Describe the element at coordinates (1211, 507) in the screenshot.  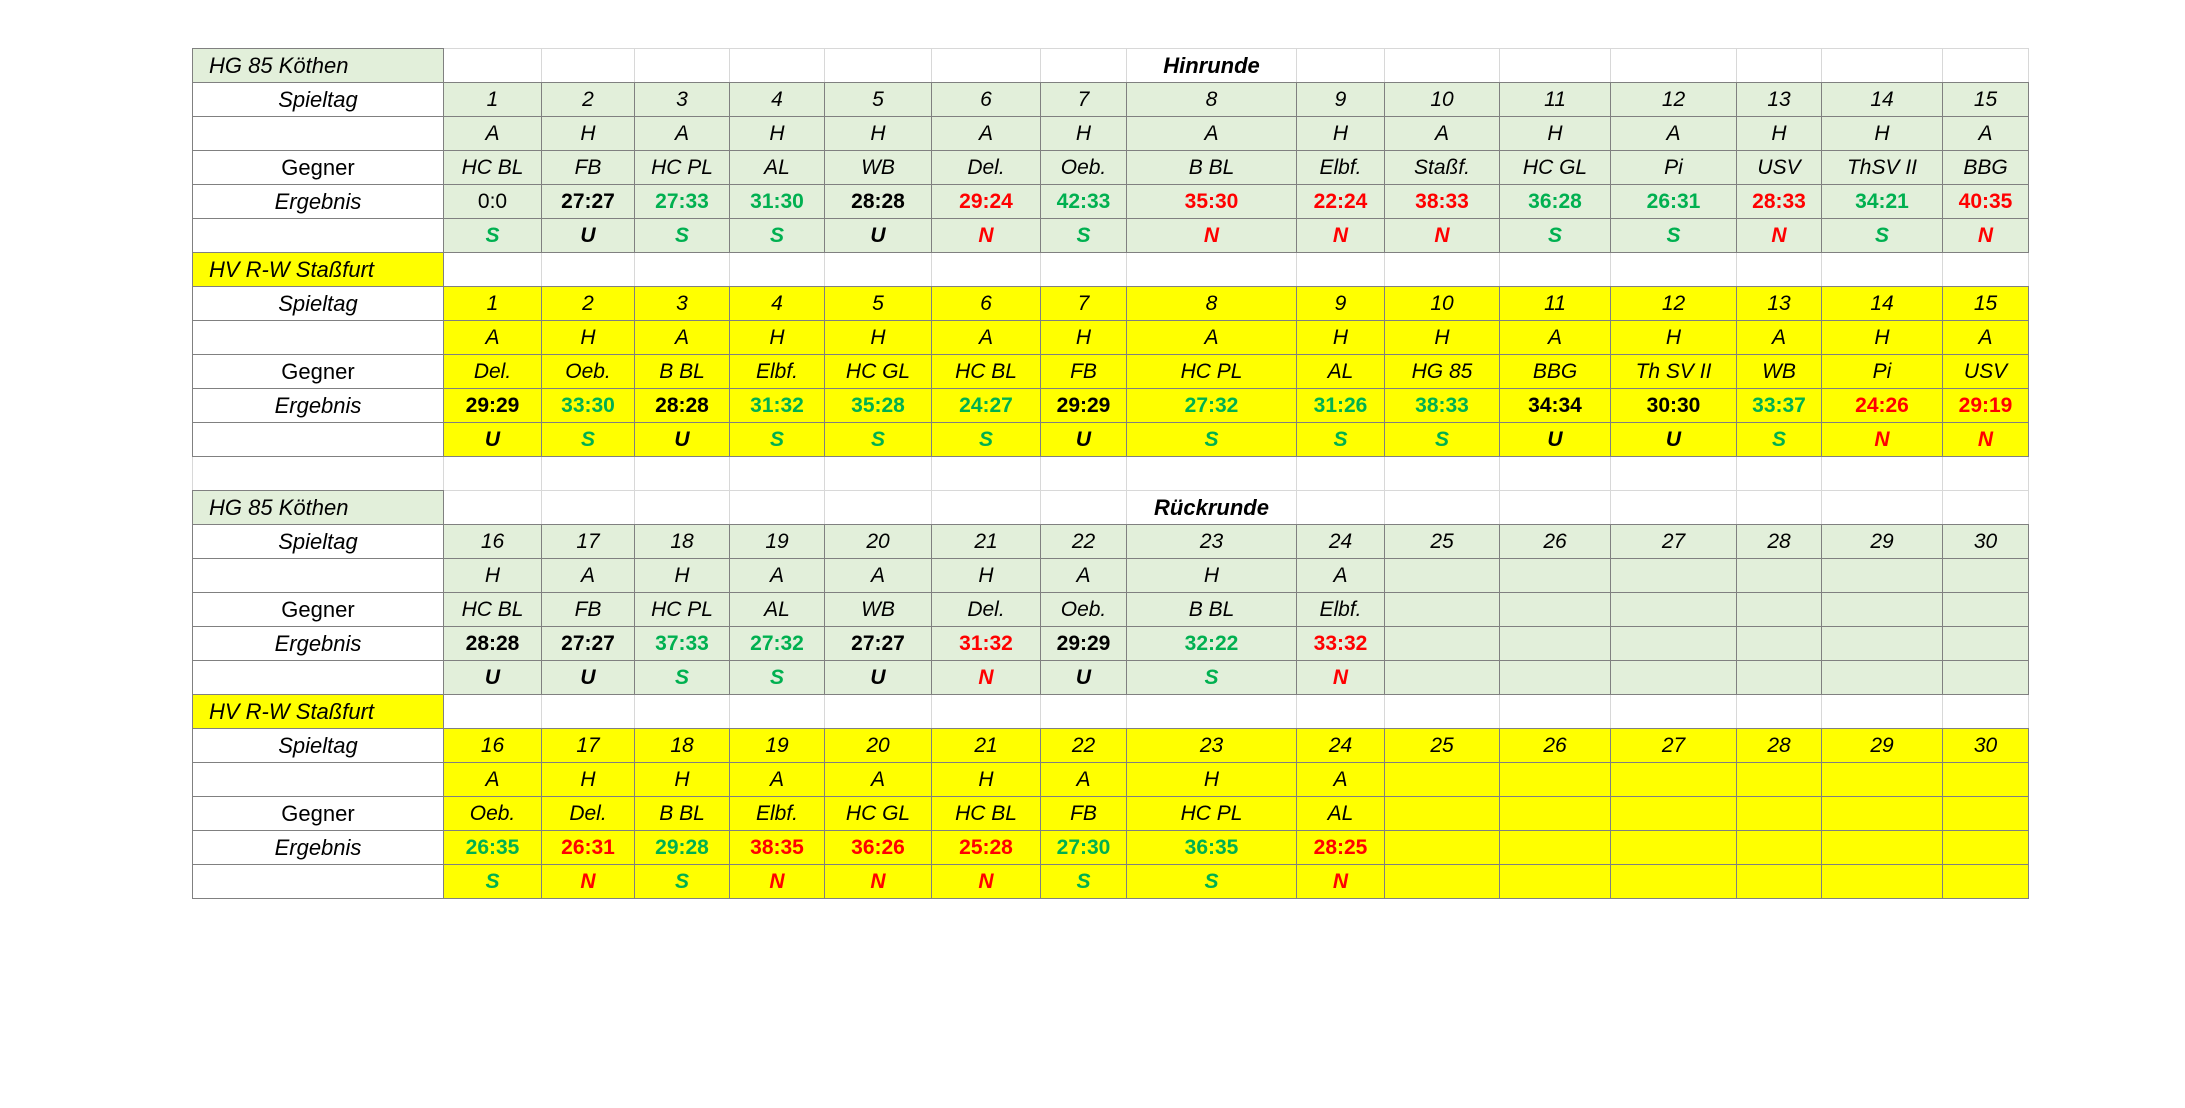
I see `round-header-cell: Rückrunde` at that location.